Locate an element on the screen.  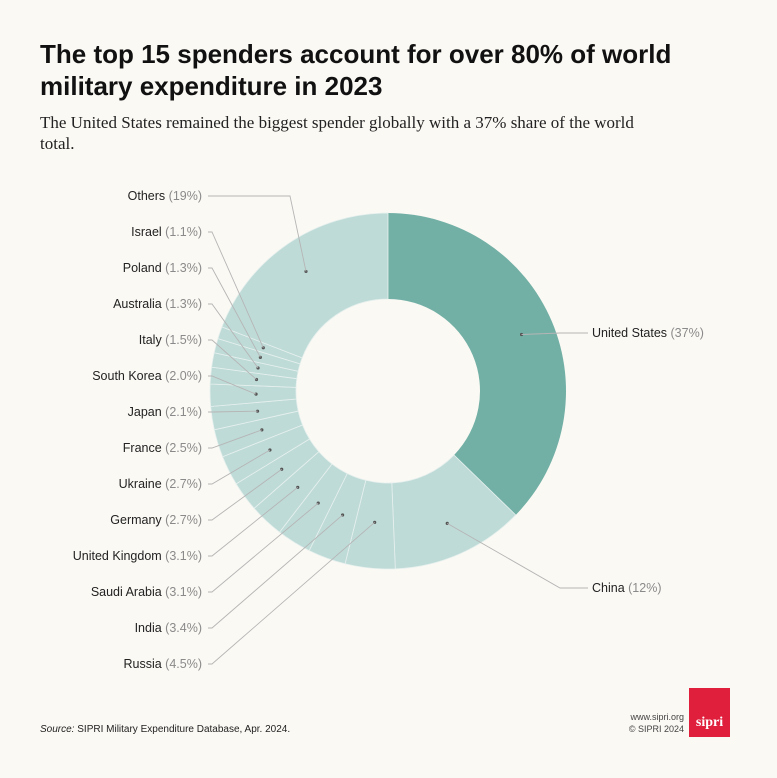
slice-label-israel: Israel (1.1%) is located at coordinates (166, 232).